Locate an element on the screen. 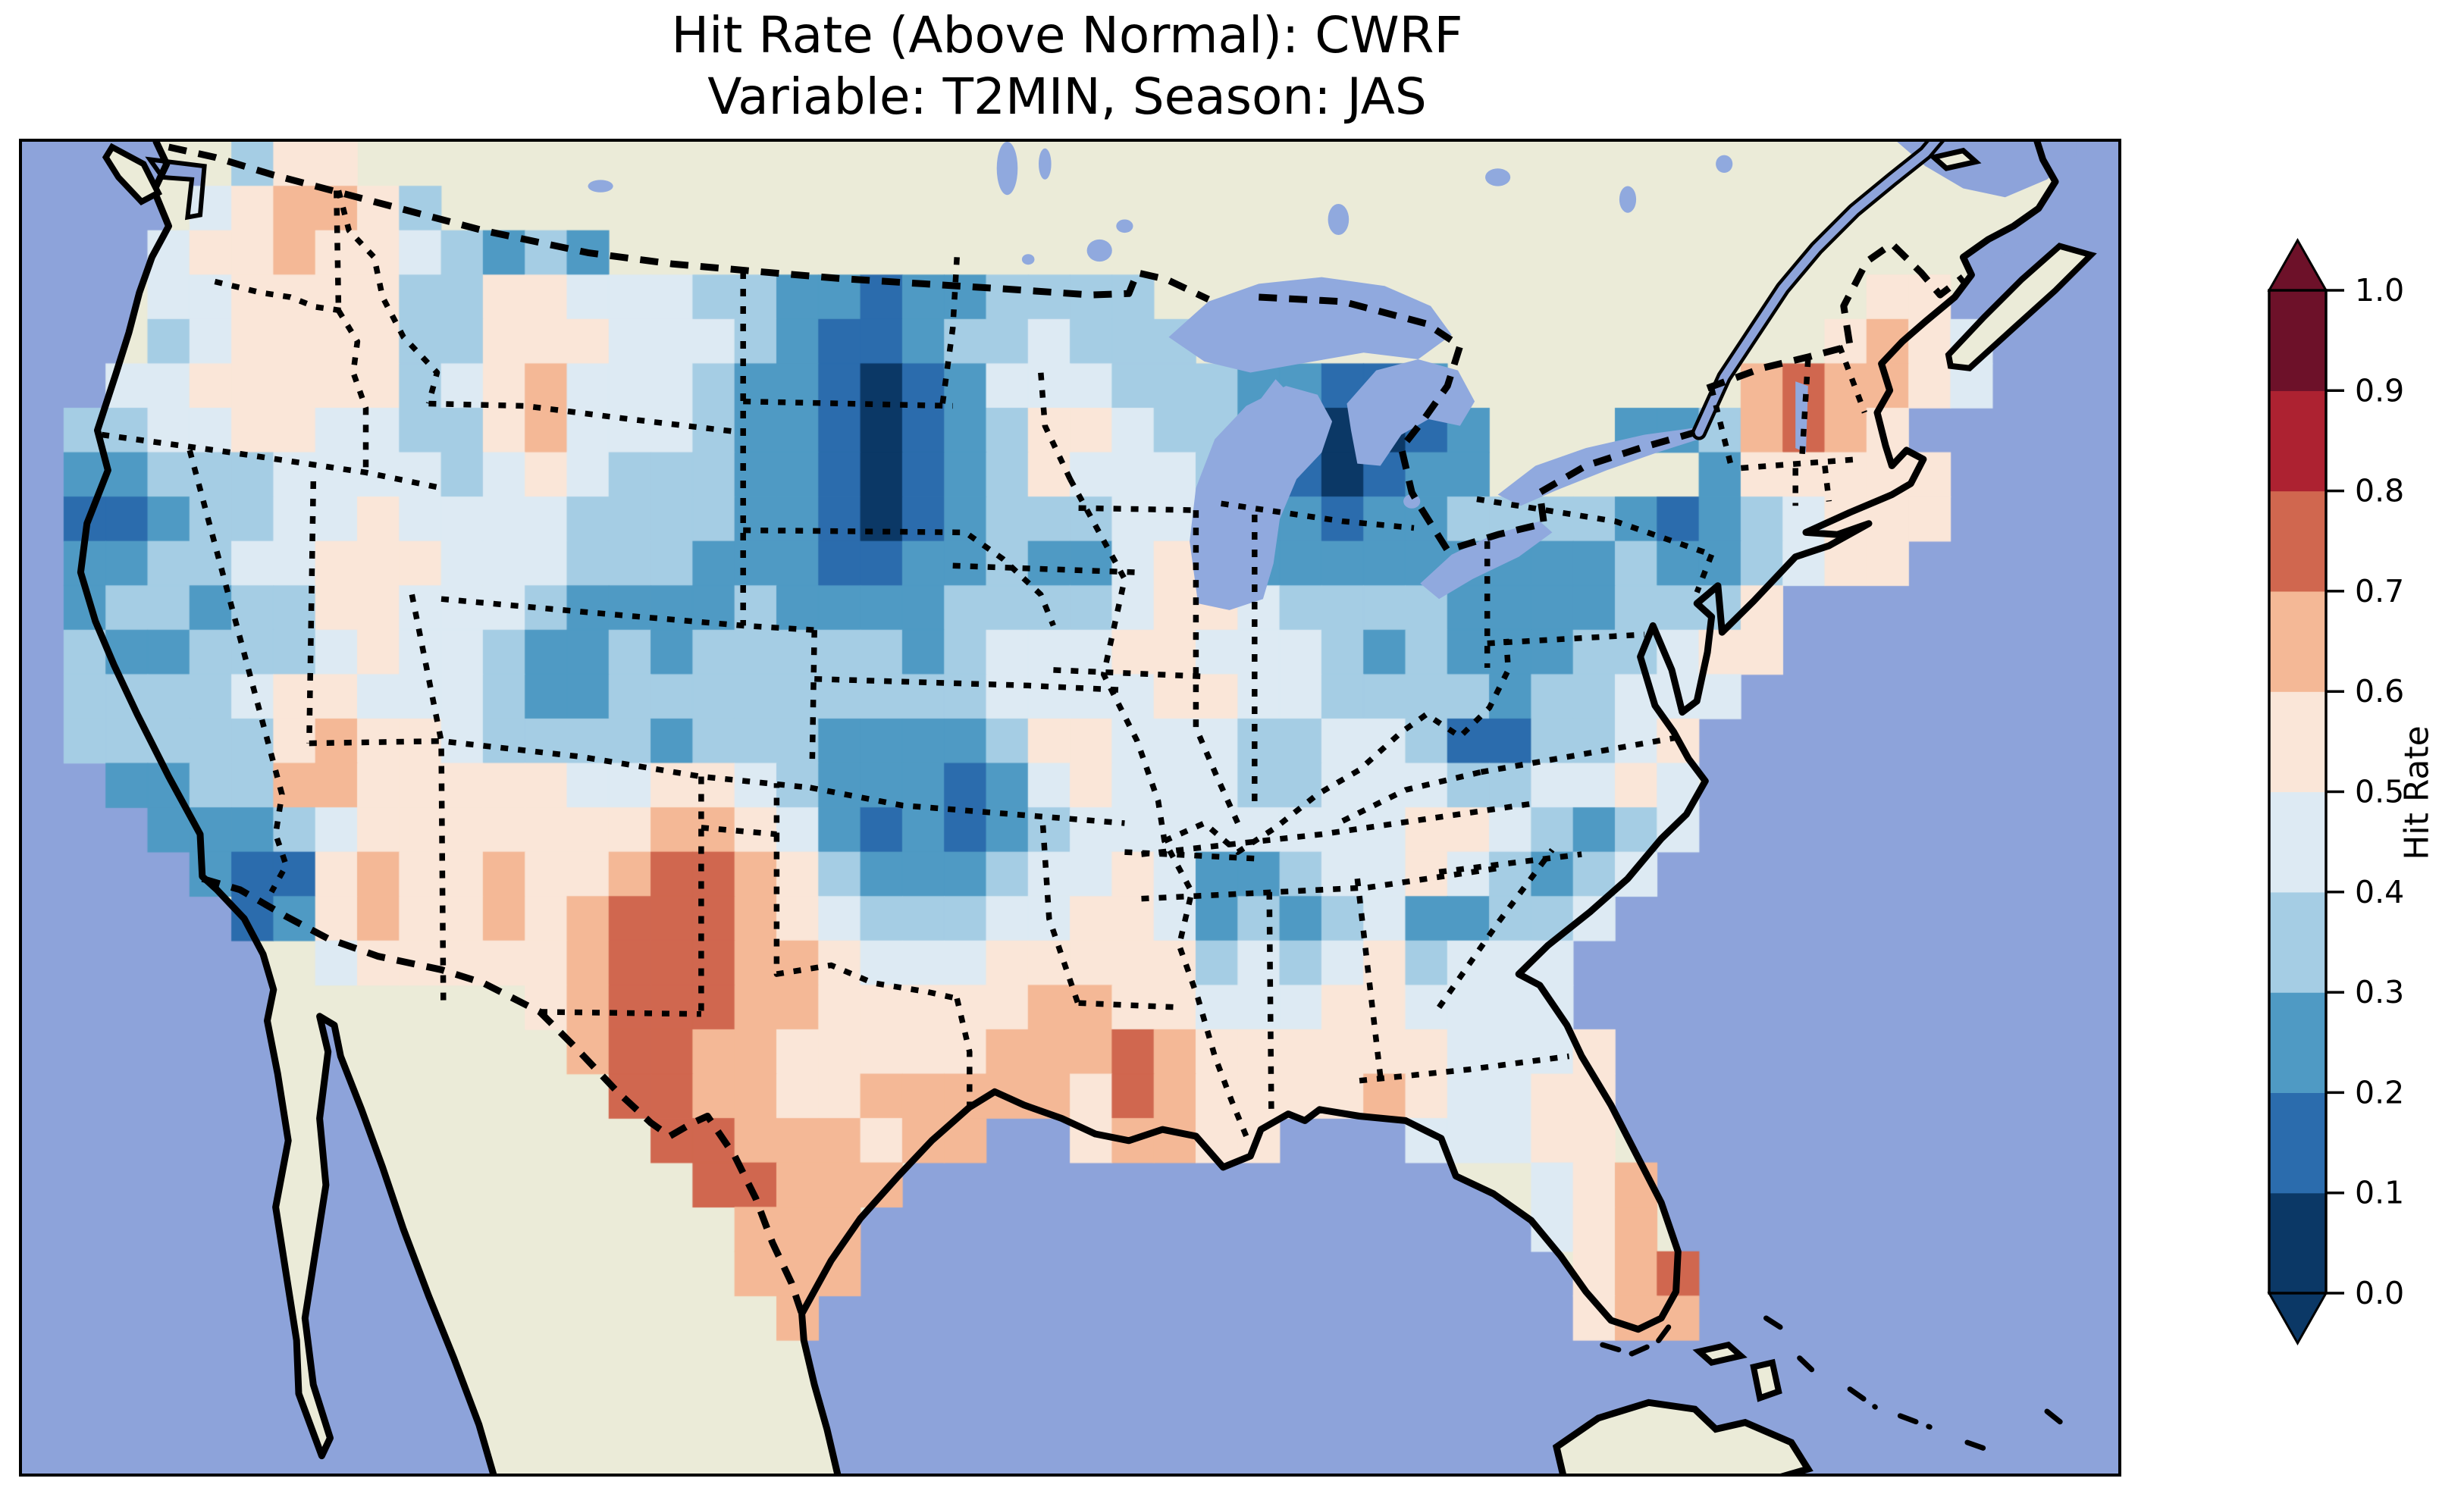 Image resolution: width=2464 pixels, height=1494 pixels. colorbar-tick-label: 0.9 is located at coordinates (2380, 390).